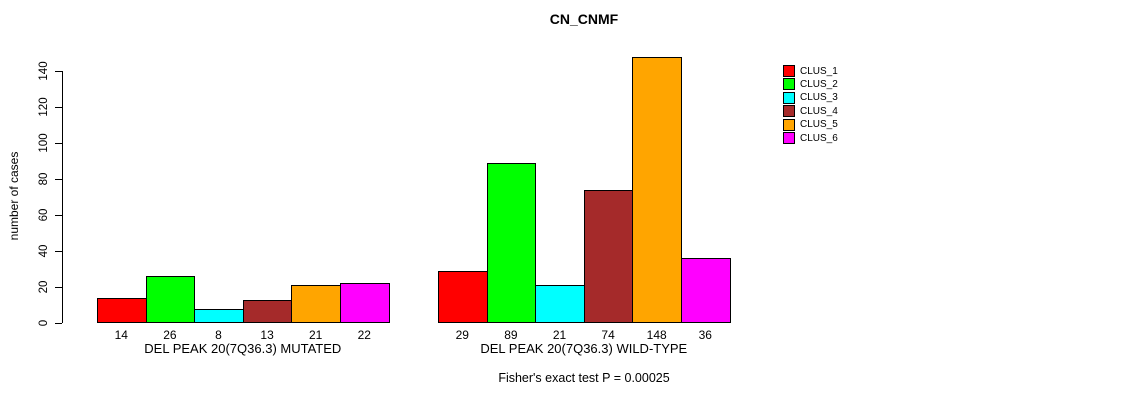  Describe the element at coordinates (584, 348) in the screenshot. I see `group-axis-label: DEL PEAK 20(7Q36.3) WILD-TYPE` at that location.